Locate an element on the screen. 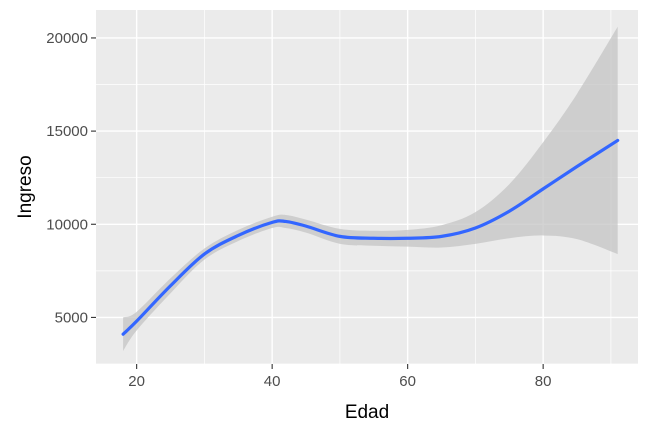 The width and height of the screenshot is (652, 433). x-tick-label: 80 is located at coordinates (543, 381).